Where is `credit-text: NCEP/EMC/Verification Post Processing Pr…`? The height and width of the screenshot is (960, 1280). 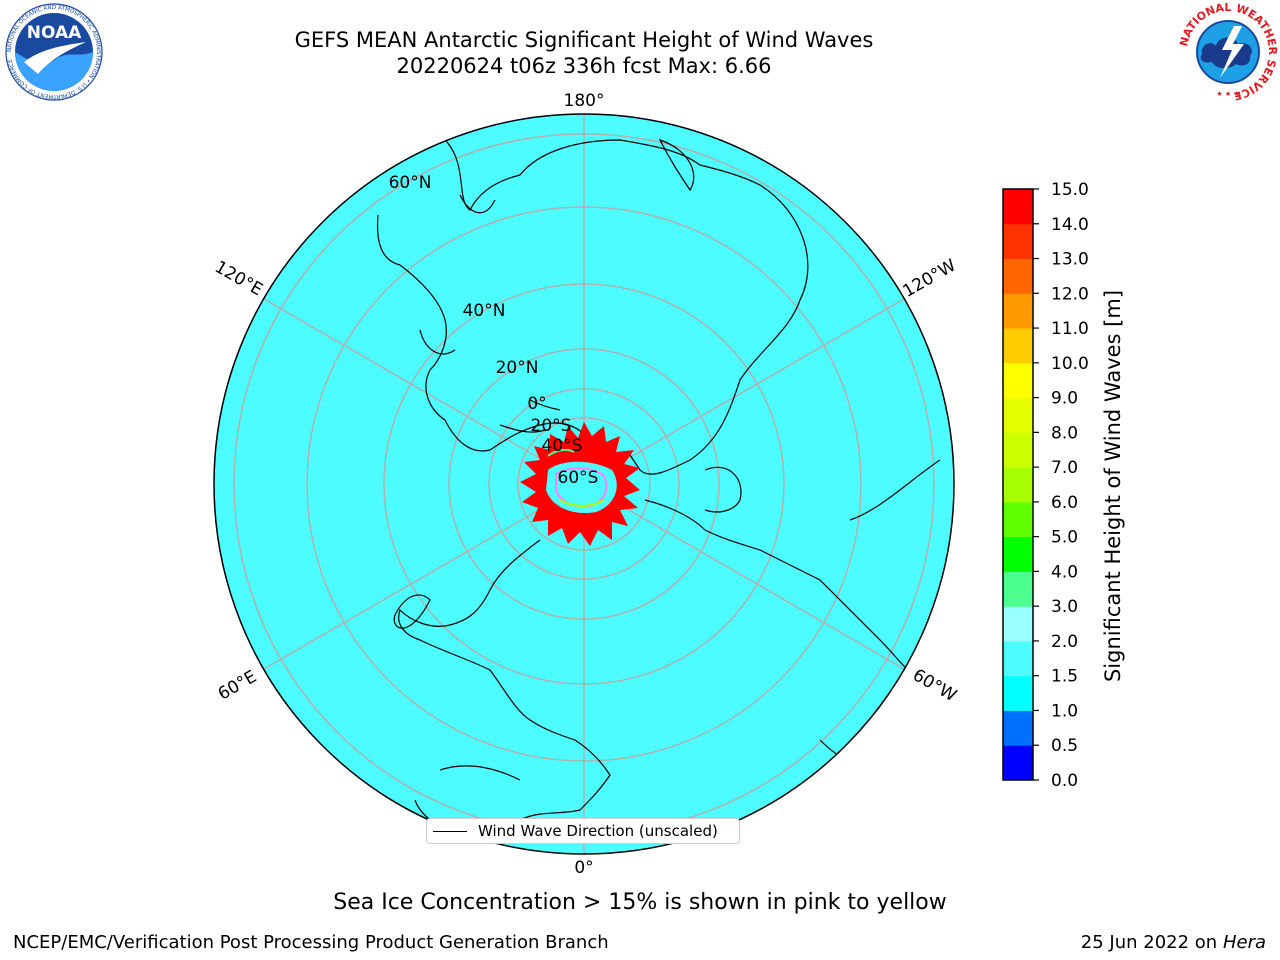 credit-text: NCEP/EMC/Verification Post Processing Pr… is located at coordinates (311, 942).